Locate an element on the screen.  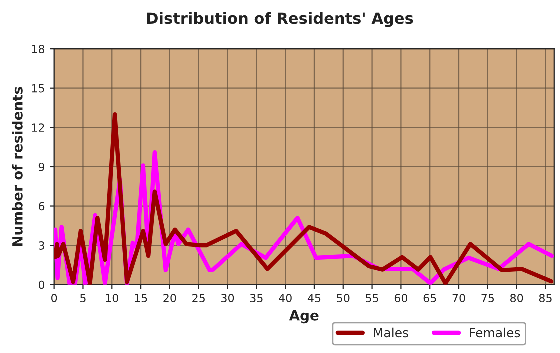
x-tick-label: 40 is located at coordinates (285, 298).